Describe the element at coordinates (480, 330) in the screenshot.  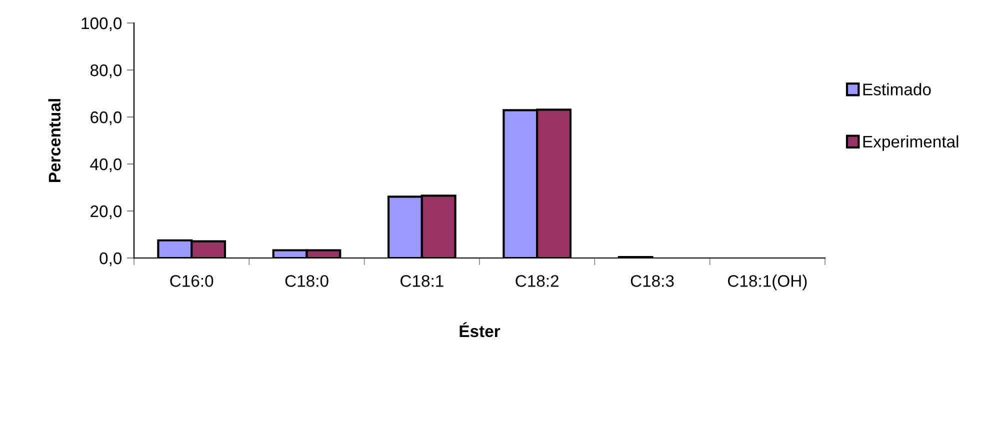
I see `x-axis-title: Éster` at that location.